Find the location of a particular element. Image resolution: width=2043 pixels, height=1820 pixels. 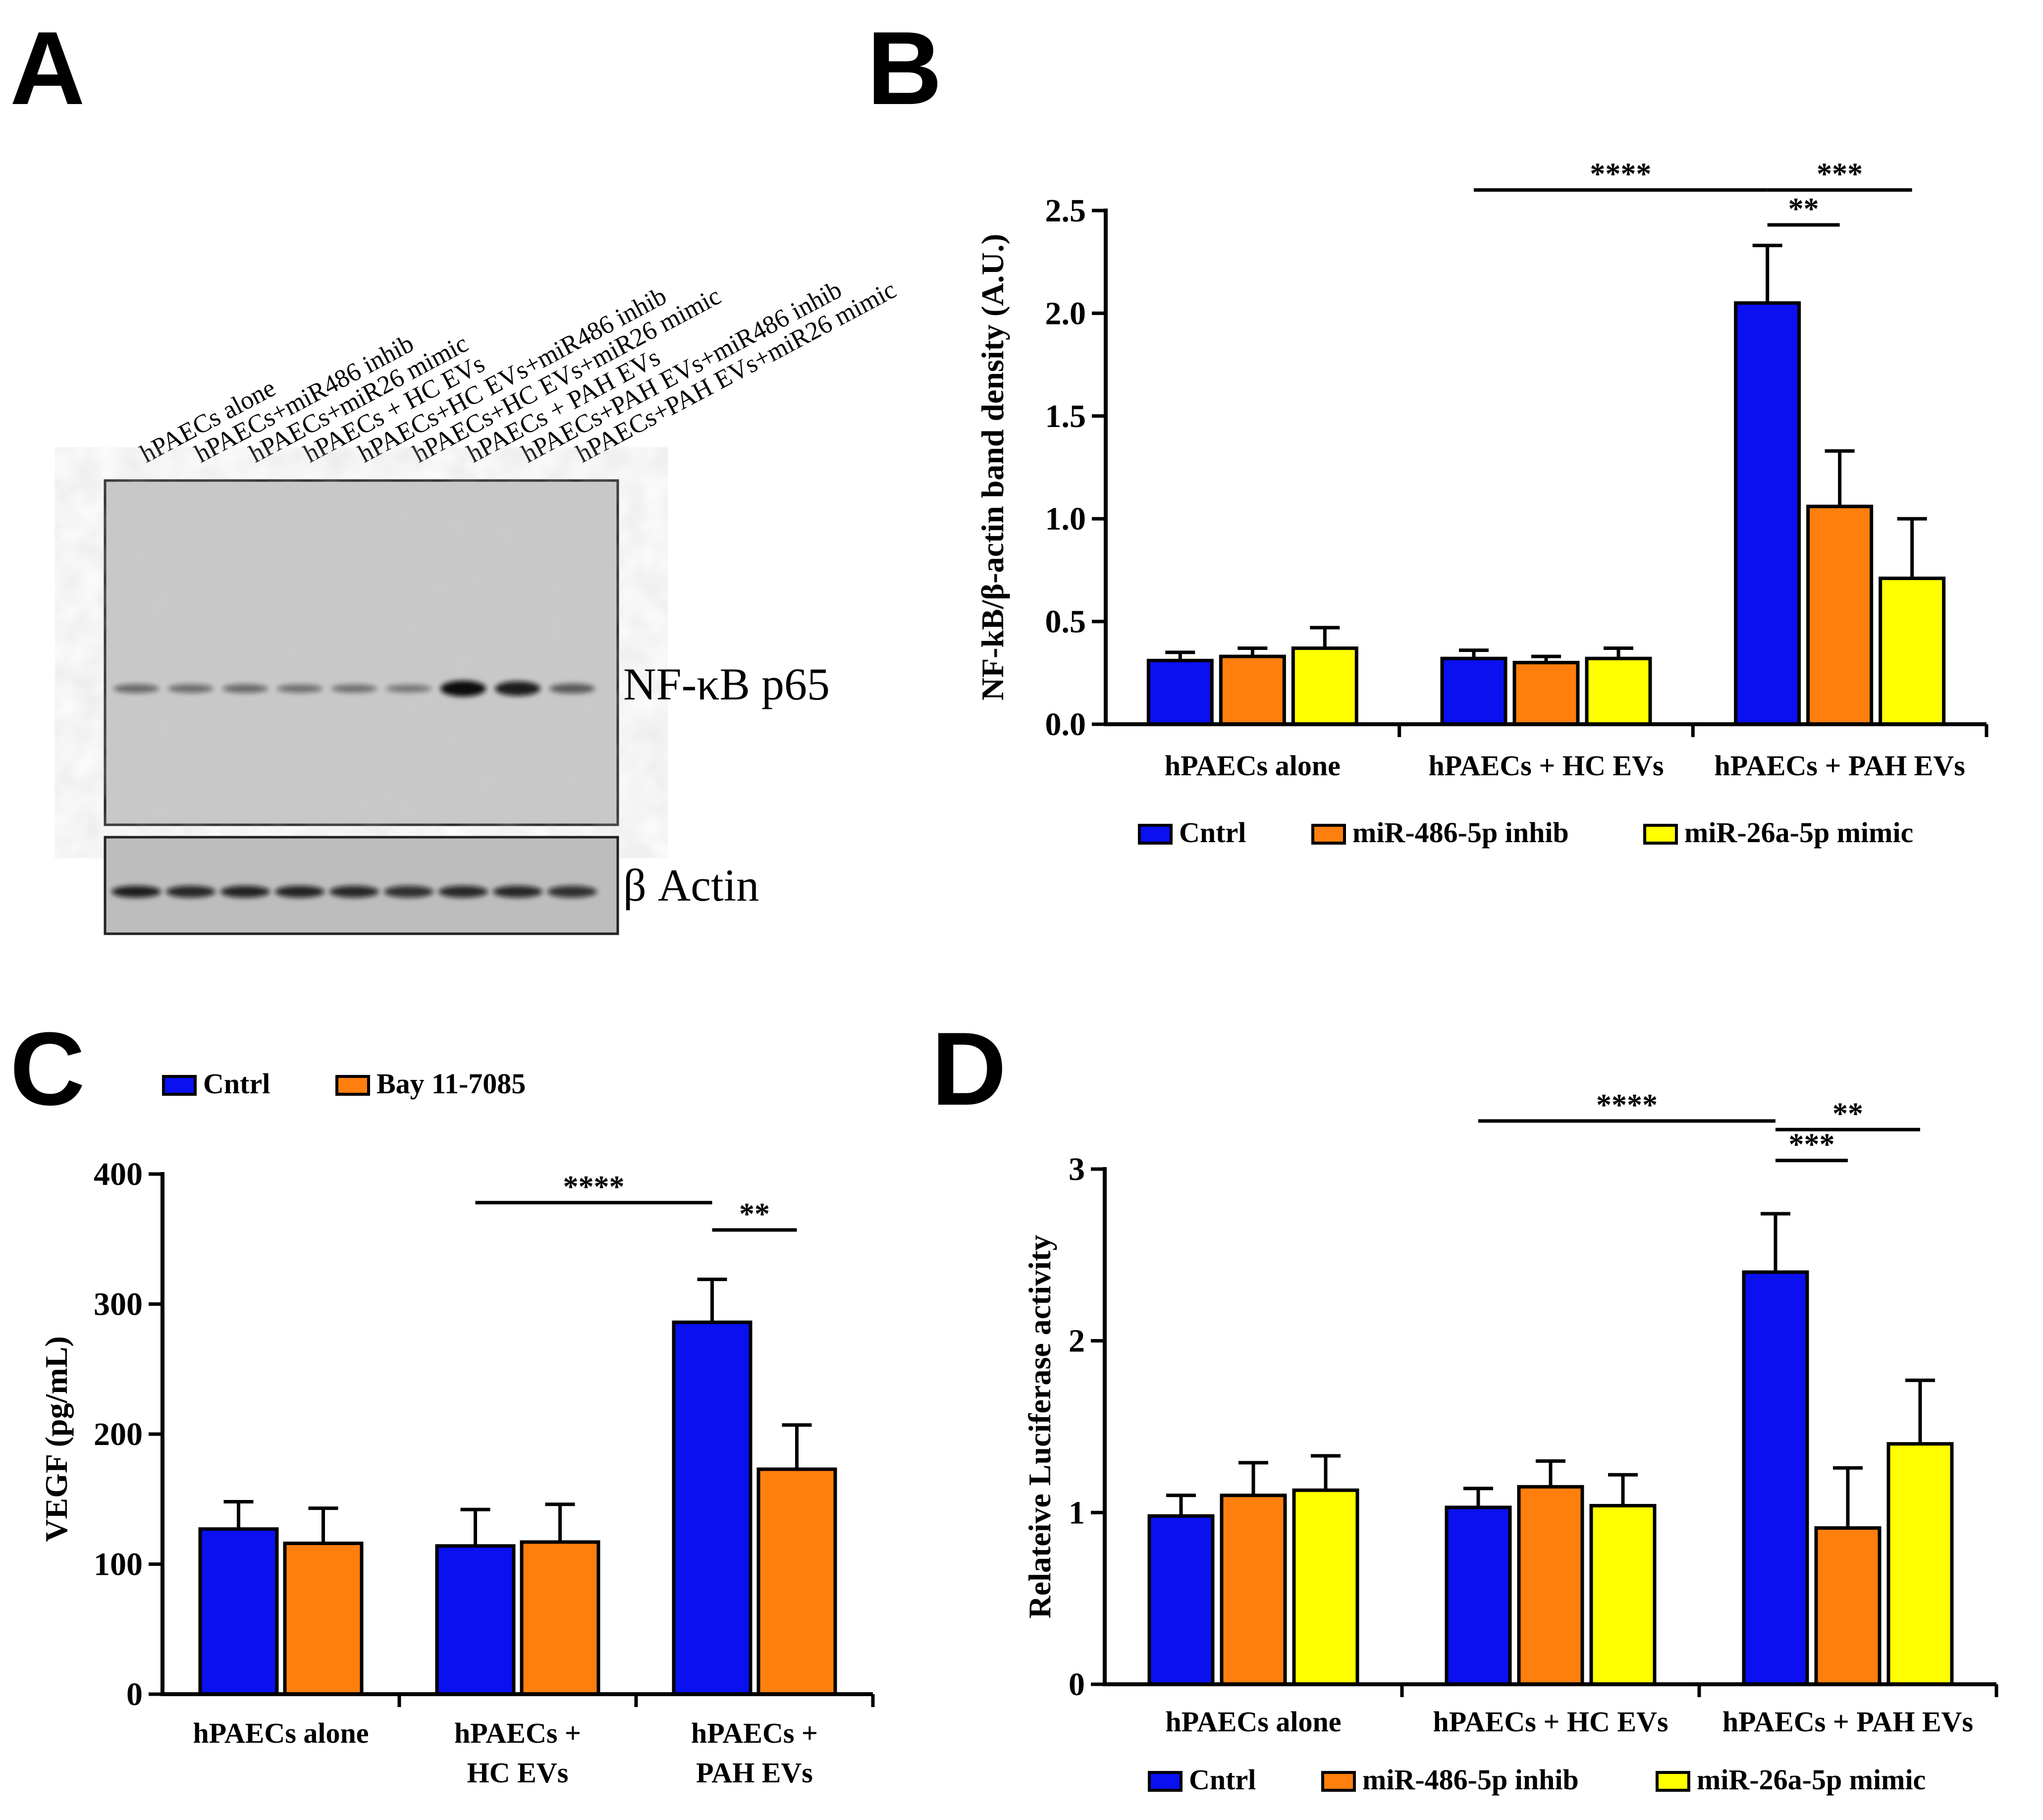

chart-d-bar-s1-c0 is located at coordinates (1253, 1590).